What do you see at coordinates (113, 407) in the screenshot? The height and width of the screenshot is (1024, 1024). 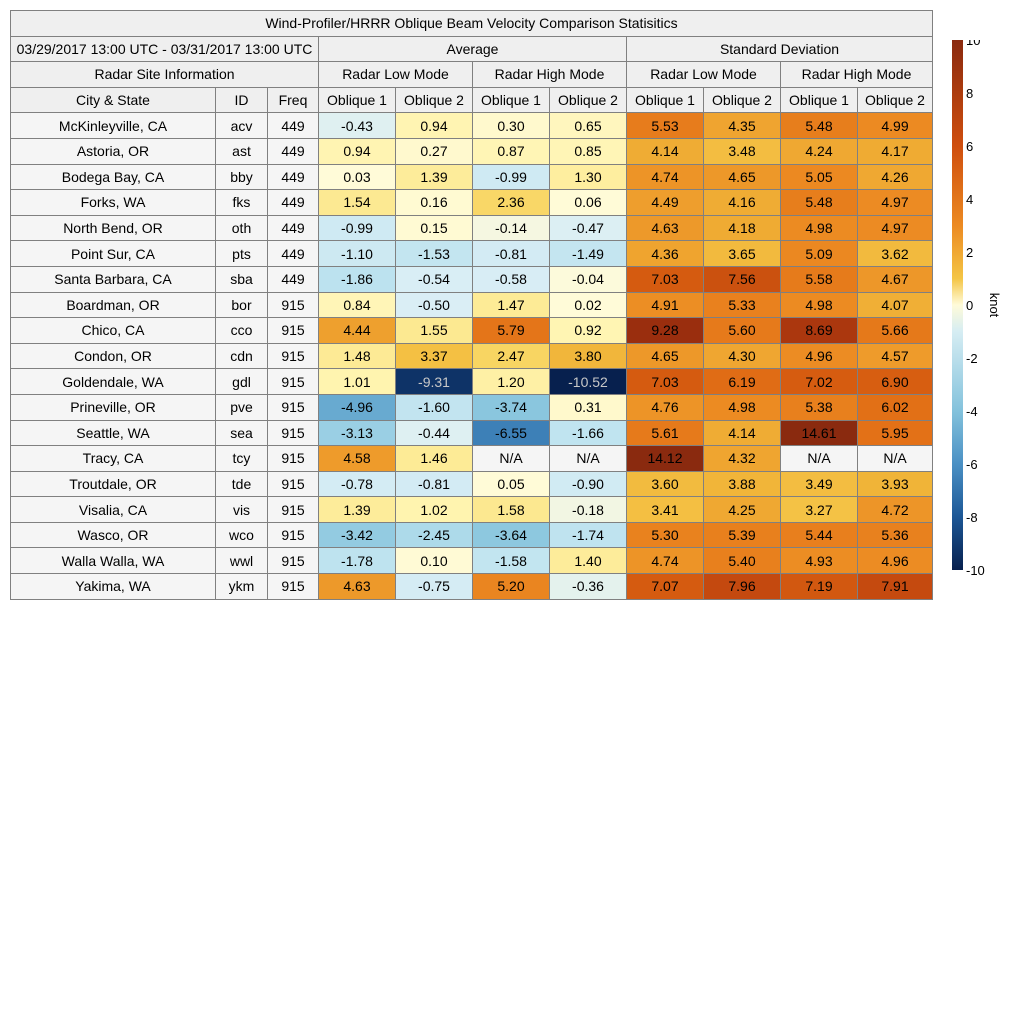 I see `cell-city: Prineville, OR` at bounding box center [113, 407].